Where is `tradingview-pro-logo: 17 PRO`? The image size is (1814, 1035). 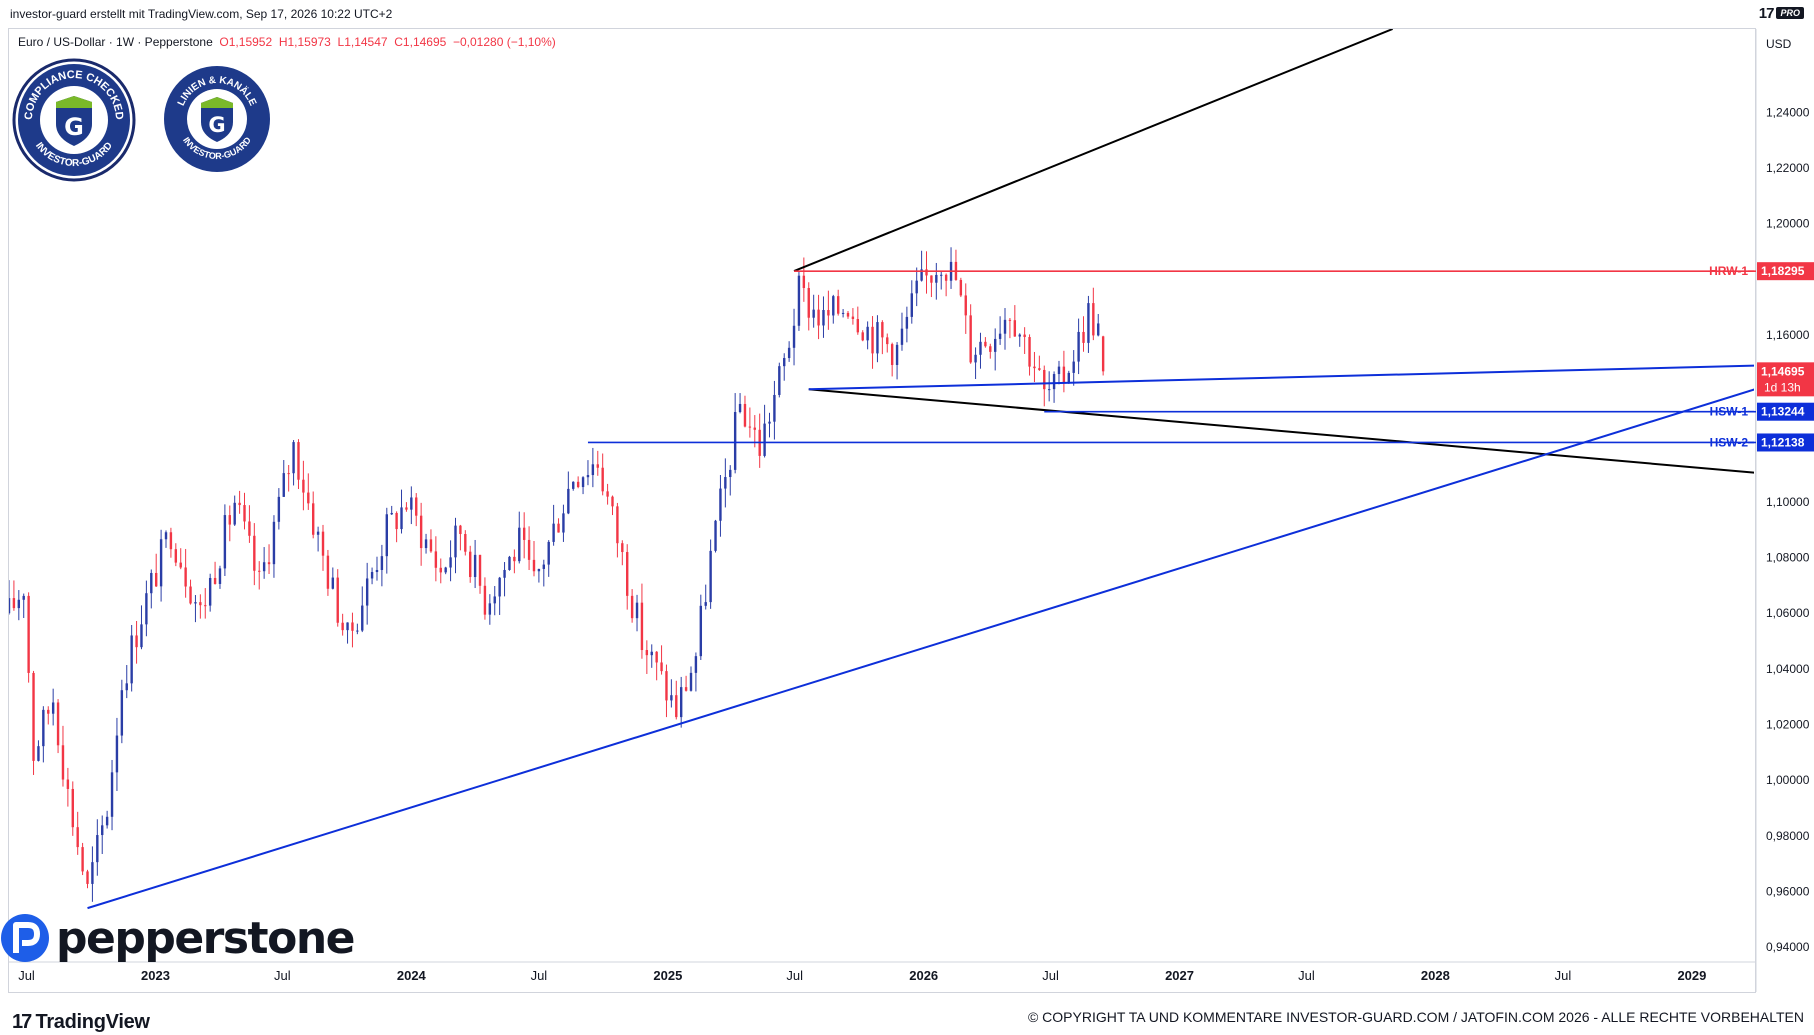 tradingview-pro-logo: 17 PRO is located at coordinates (1781, 13).